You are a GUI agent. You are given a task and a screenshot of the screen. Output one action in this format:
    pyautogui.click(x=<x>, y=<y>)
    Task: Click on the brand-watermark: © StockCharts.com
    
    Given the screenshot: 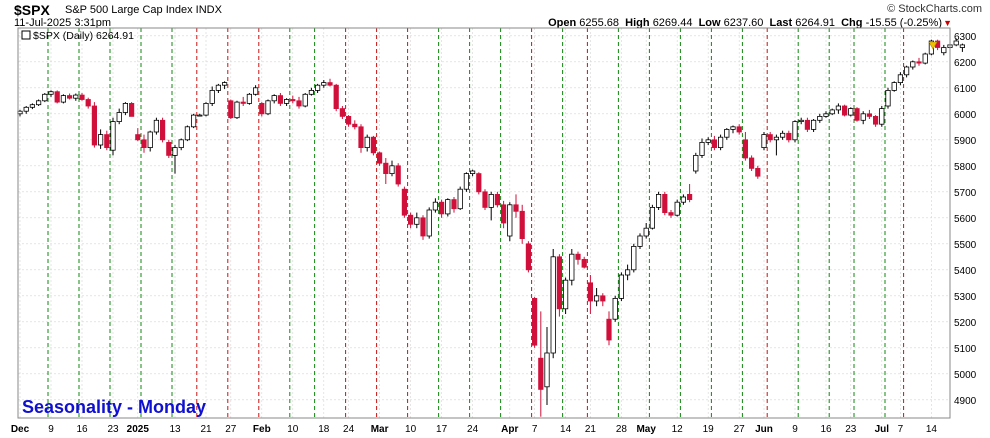 What is the action you would take?
    pyautogui.click(x=934, y=9)
    